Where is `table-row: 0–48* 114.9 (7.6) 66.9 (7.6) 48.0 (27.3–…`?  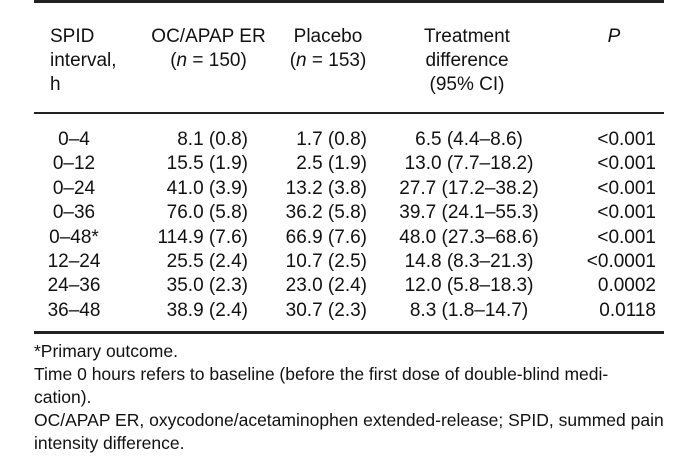 table-row: 0–48* 114.9 (7.6) 66.9 (7.6) 48.0 (27.3–… is located at coordinates (349, 238).